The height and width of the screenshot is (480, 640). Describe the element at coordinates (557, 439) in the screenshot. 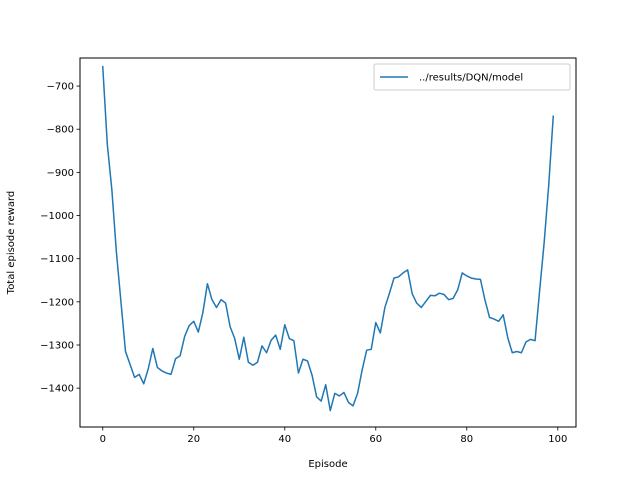

I see `x-tick-label: 100` at that location.